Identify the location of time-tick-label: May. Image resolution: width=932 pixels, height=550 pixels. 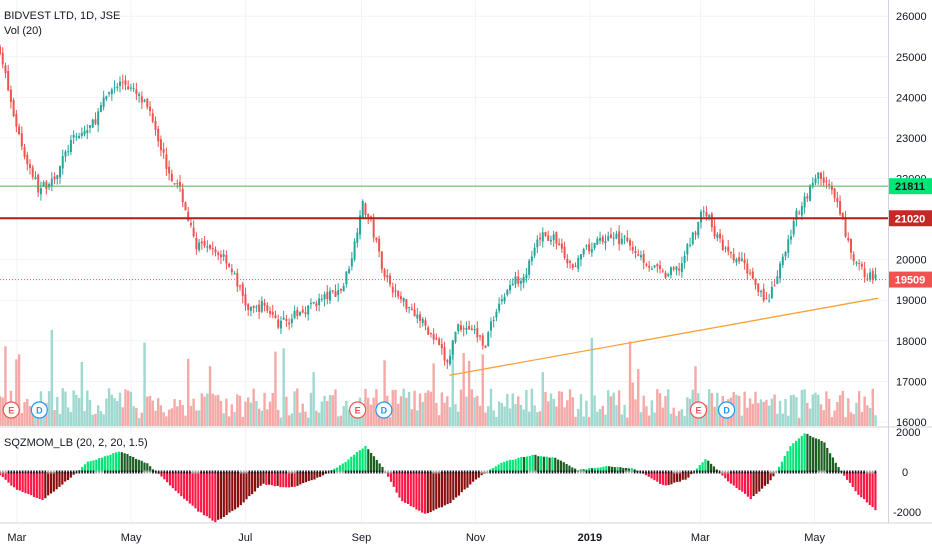
(814, 538).